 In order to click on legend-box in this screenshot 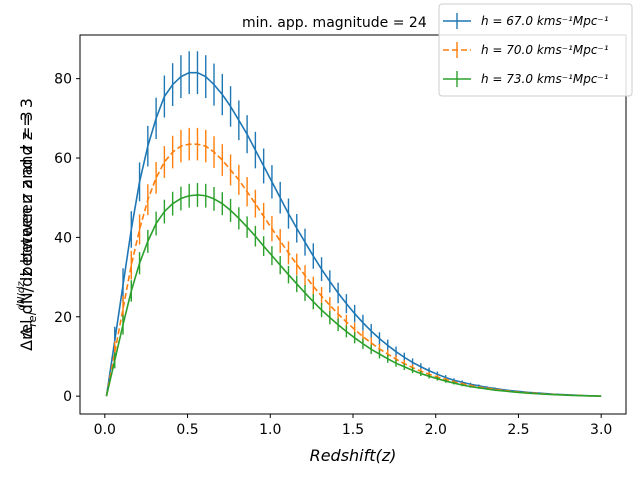, I will do `click(535, 50)`.